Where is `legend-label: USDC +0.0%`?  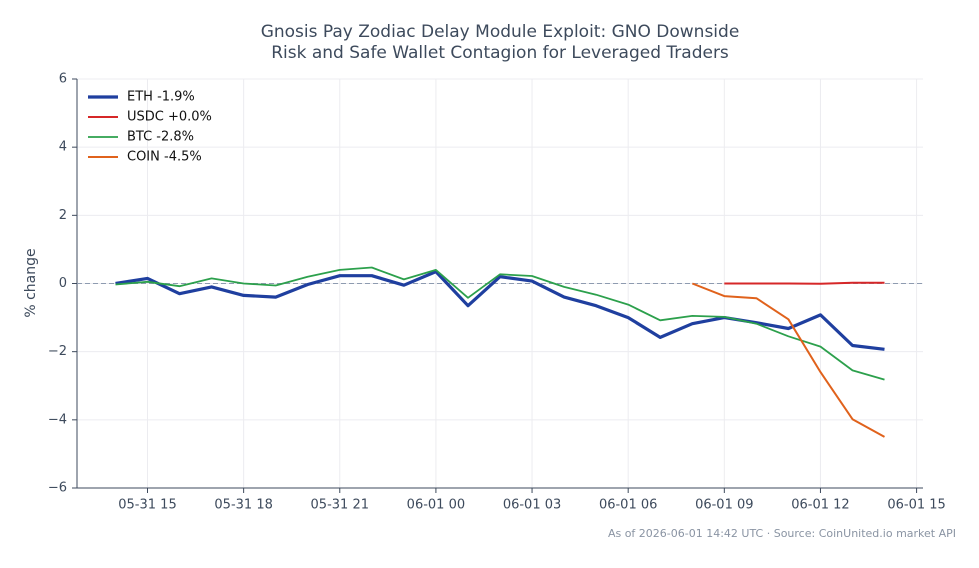 legend-label: USDC +0.0% is located at coordinates (169, 117).